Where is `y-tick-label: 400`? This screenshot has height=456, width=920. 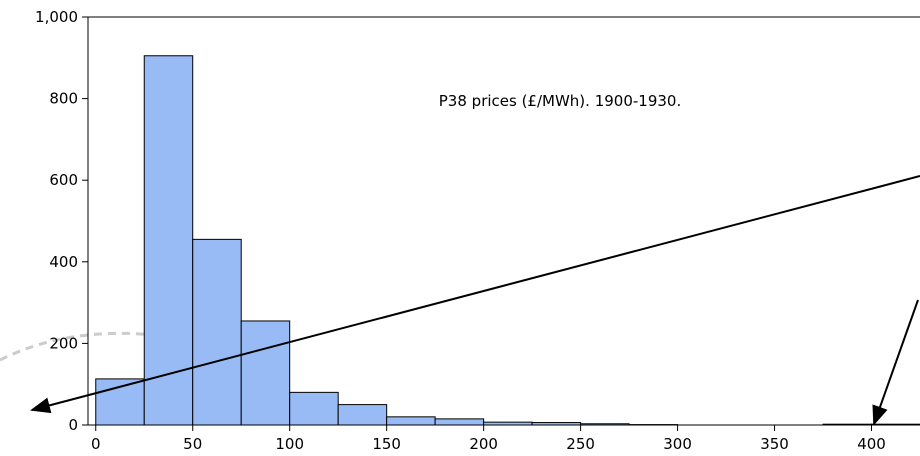
y-tick-label: 400 is located at coordinates (63, 262).